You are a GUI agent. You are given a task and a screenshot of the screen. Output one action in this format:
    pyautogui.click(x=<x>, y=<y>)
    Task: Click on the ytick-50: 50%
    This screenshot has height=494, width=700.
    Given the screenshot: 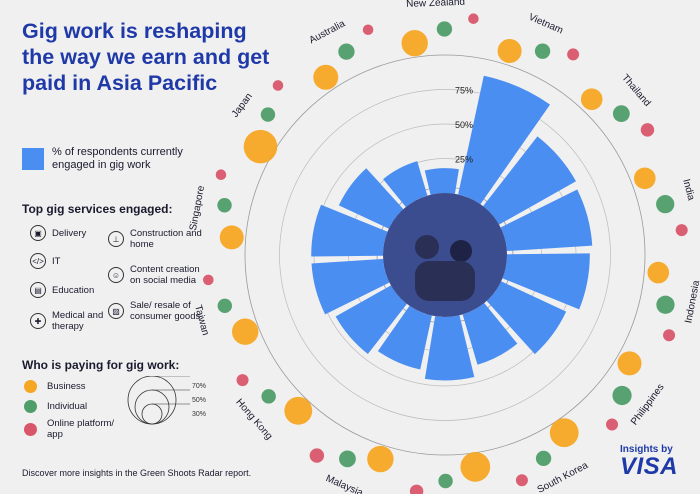 What is the action you would take?
    pyautogui.click(x=464, y=125)
    